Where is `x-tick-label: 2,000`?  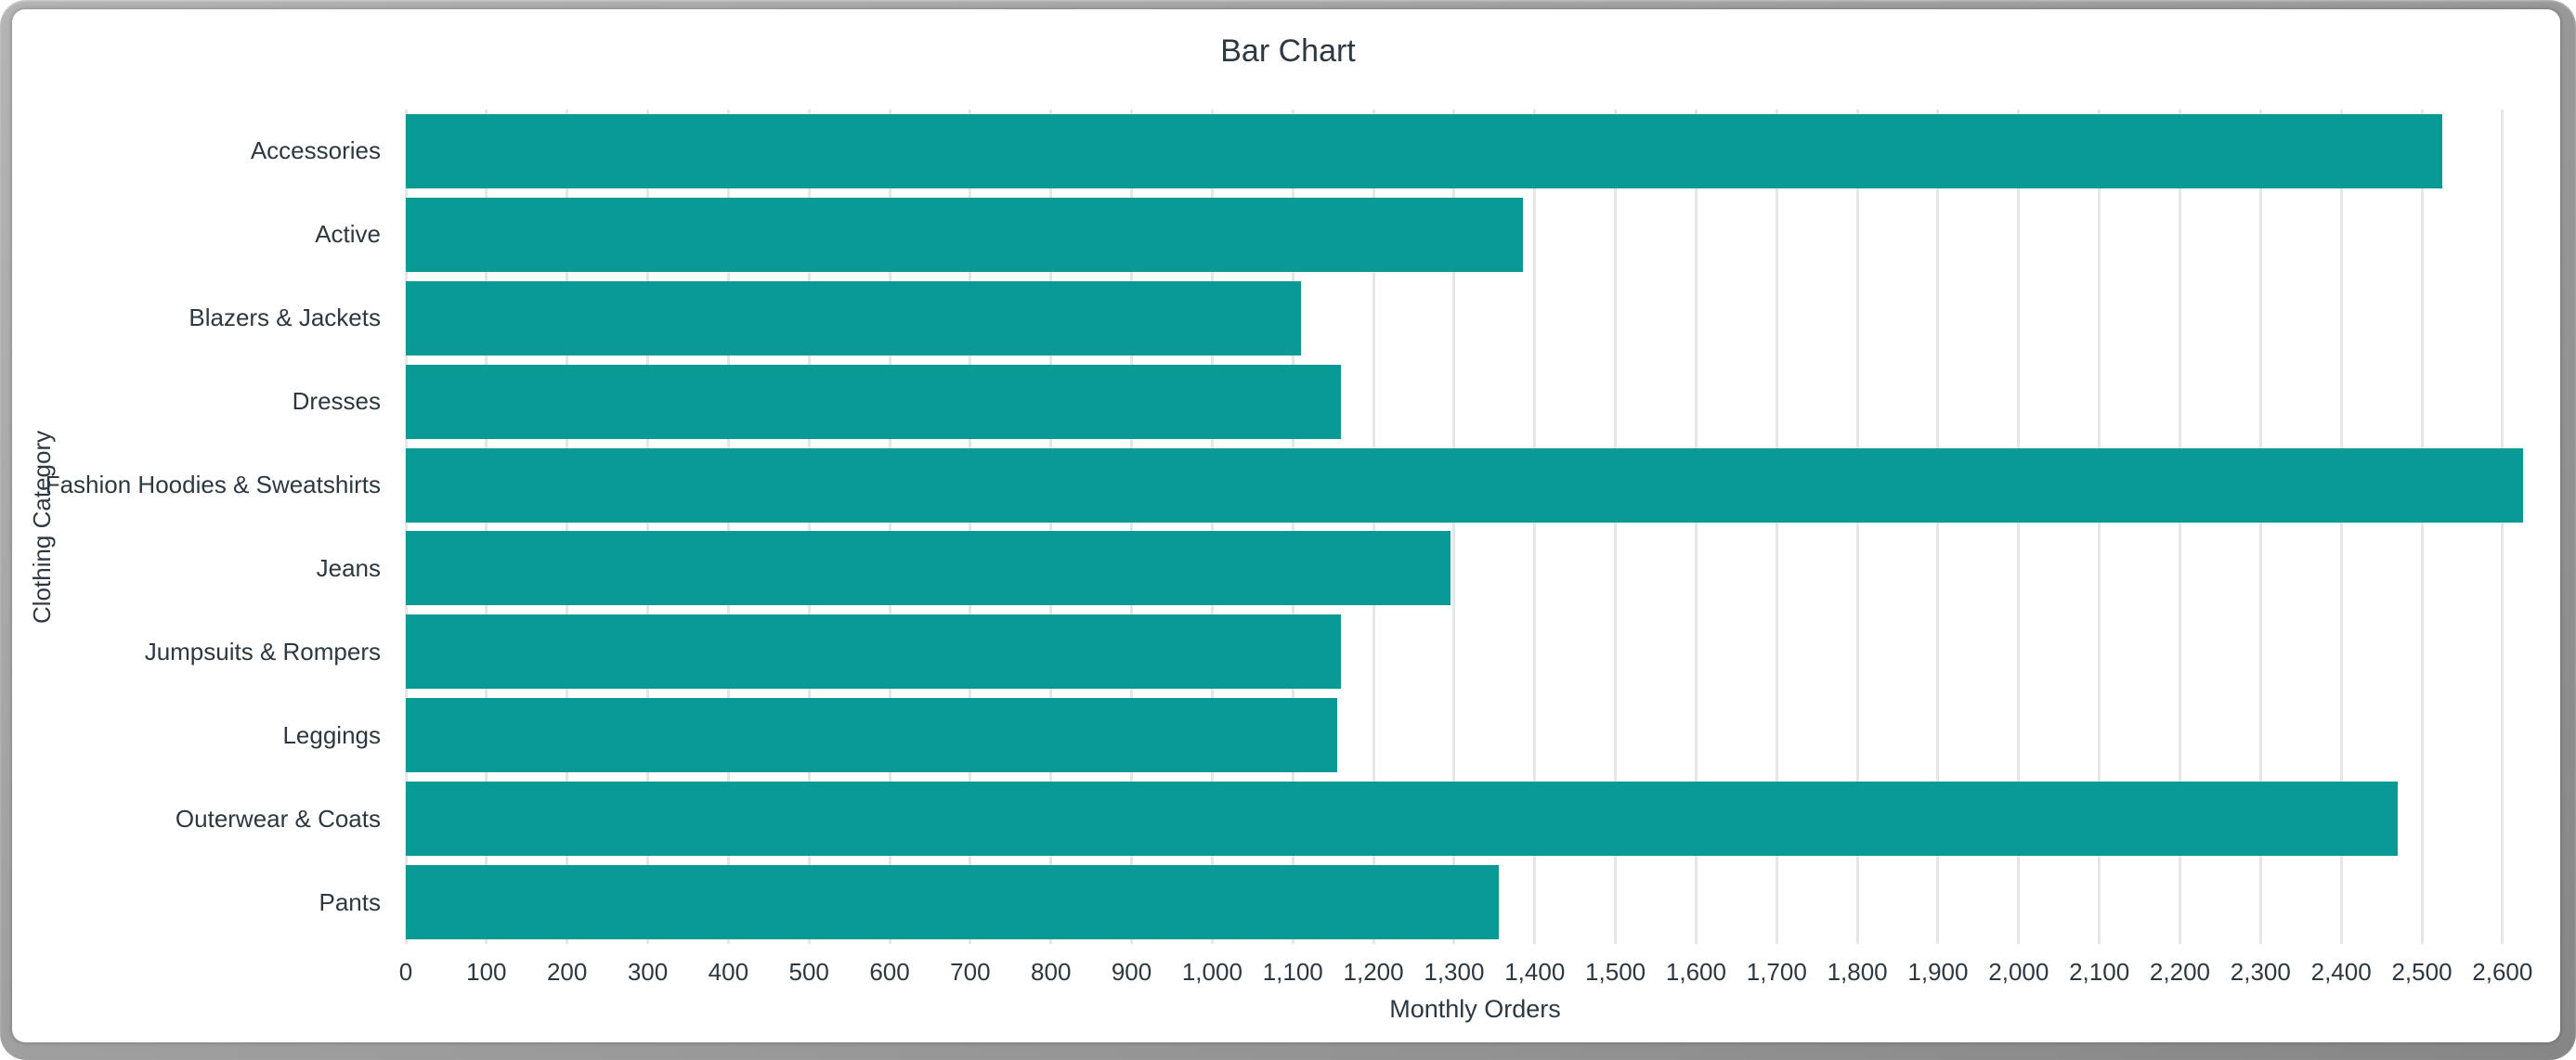 x-tick-label: 2,000 is located at coordinates (2019, 972).